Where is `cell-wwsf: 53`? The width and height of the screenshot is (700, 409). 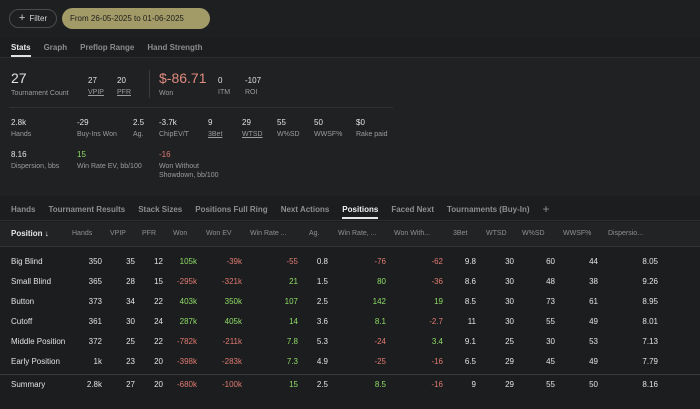
cell-wwsf: 53 is located at coordinates (593, 341).